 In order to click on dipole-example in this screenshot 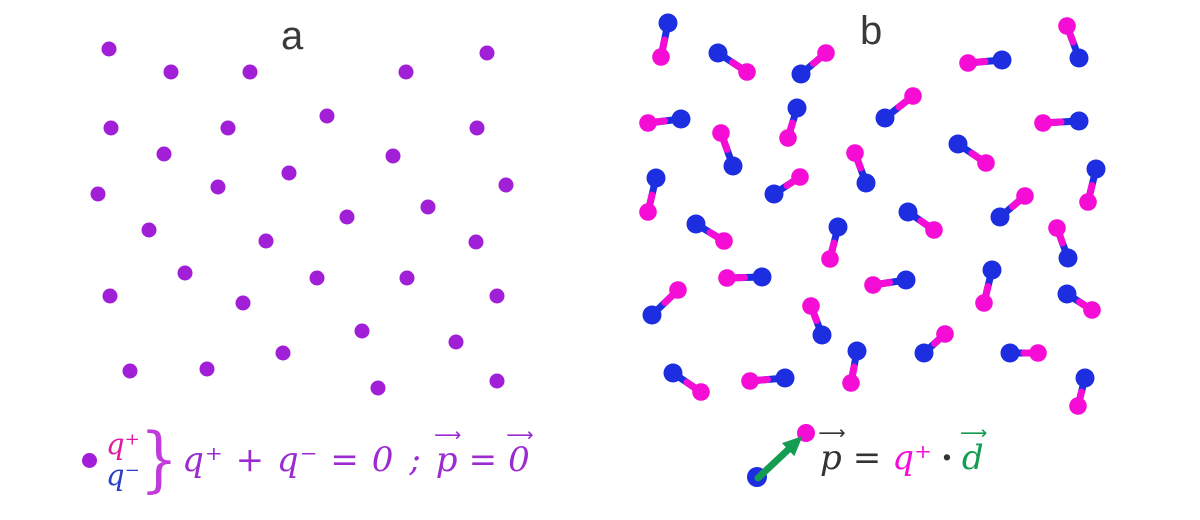, I will do `click(781, 455)`.